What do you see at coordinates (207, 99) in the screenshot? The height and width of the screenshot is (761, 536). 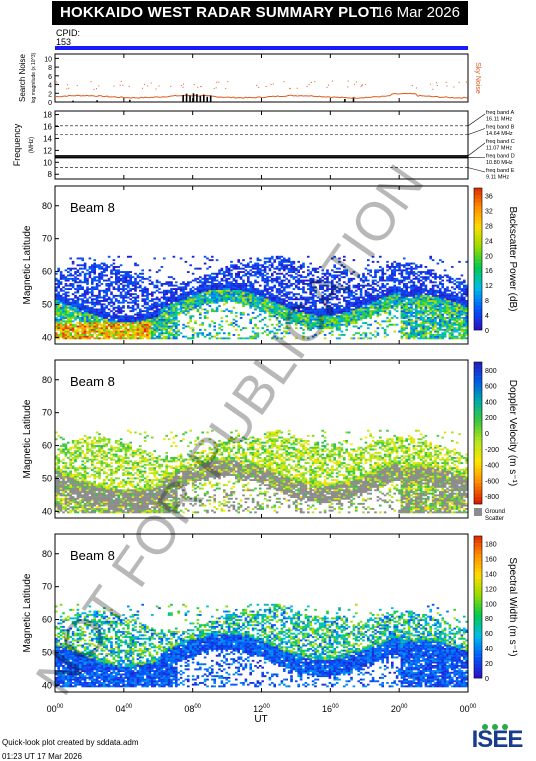 I see `search-noise-bar` at bounding box center [207, 99].